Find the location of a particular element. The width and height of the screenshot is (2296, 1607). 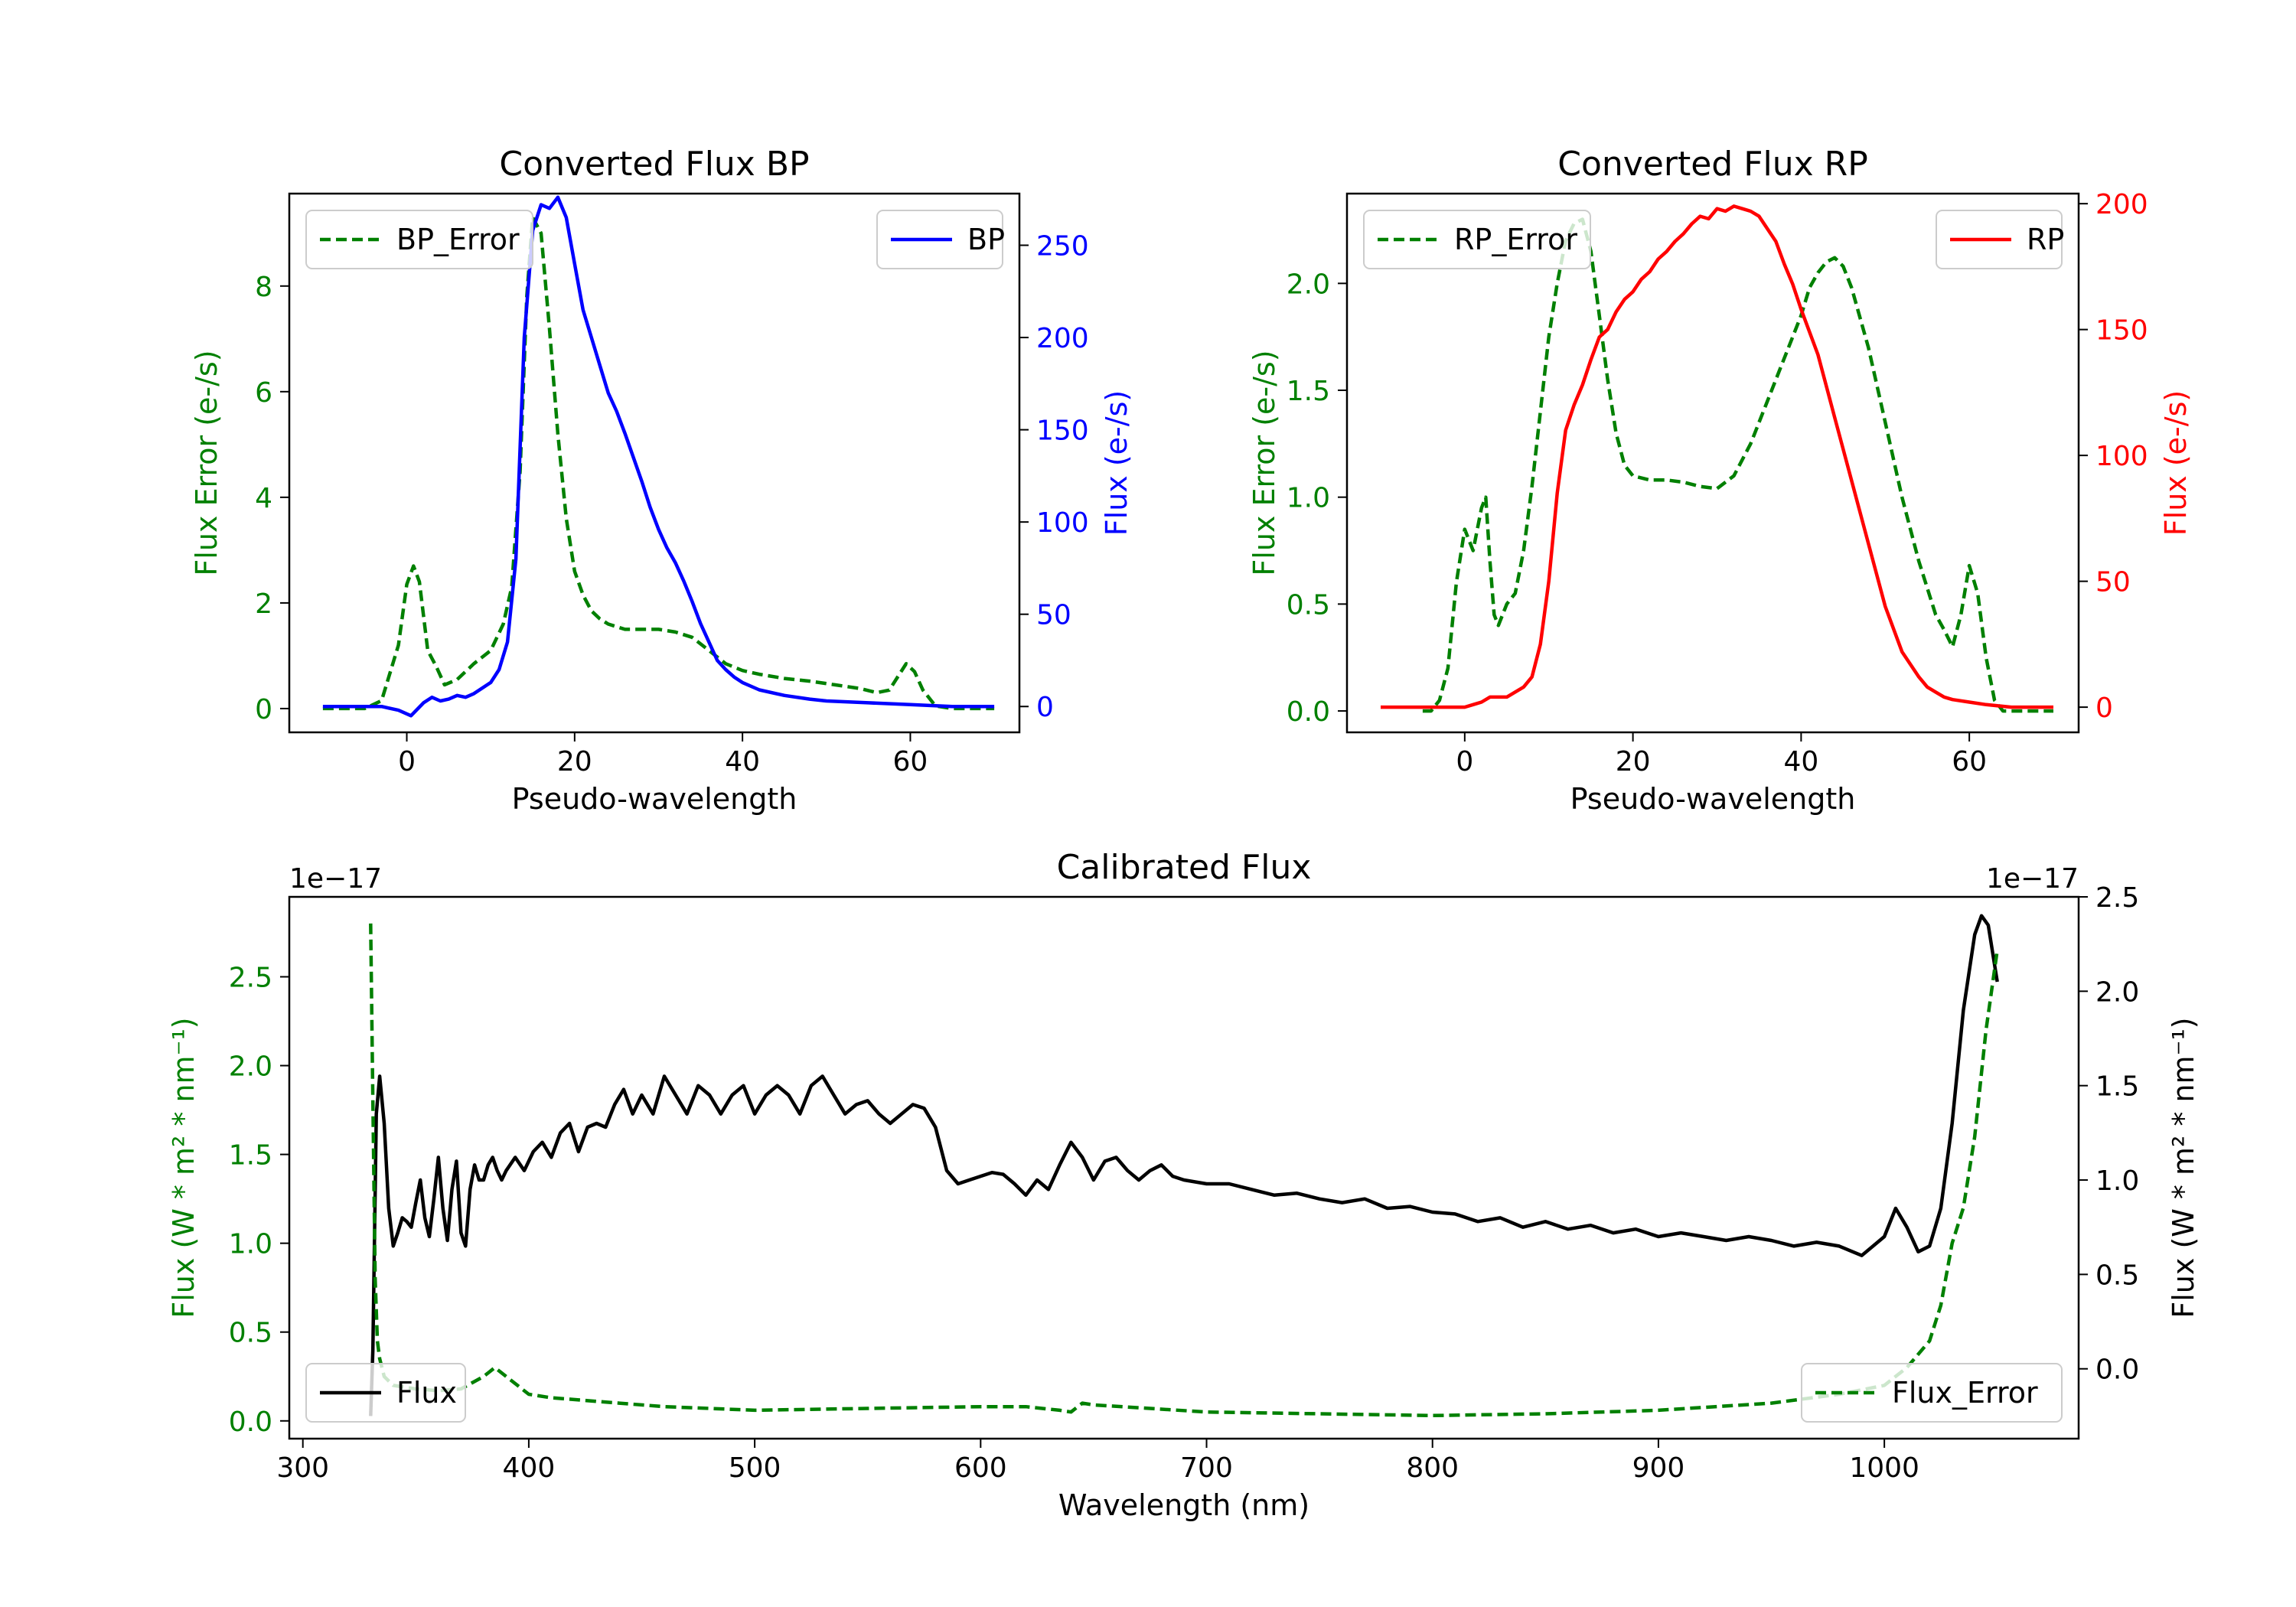

rp-xtick-label: 20 is located at coordinates (1633, 761).